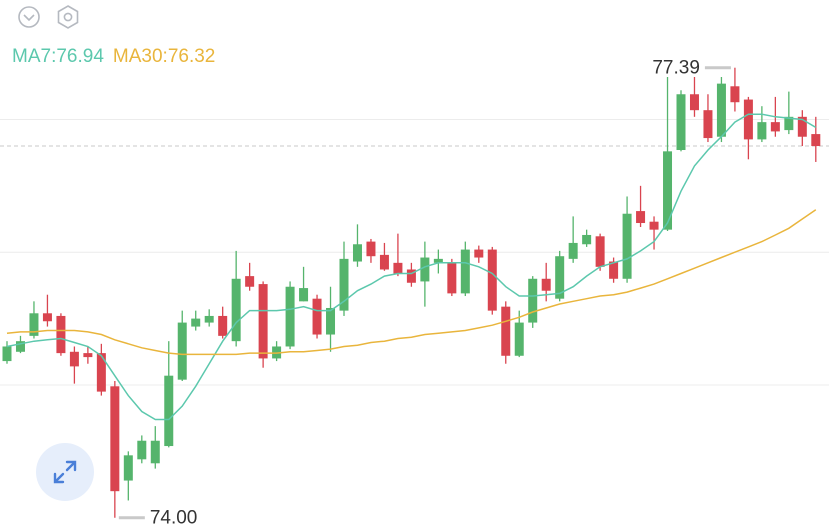 This screenshot has height=531, width=829. What do you see at coordinates (65, 472) in the screenshot?
I see `expand-button` at bounding box center [65, 472].